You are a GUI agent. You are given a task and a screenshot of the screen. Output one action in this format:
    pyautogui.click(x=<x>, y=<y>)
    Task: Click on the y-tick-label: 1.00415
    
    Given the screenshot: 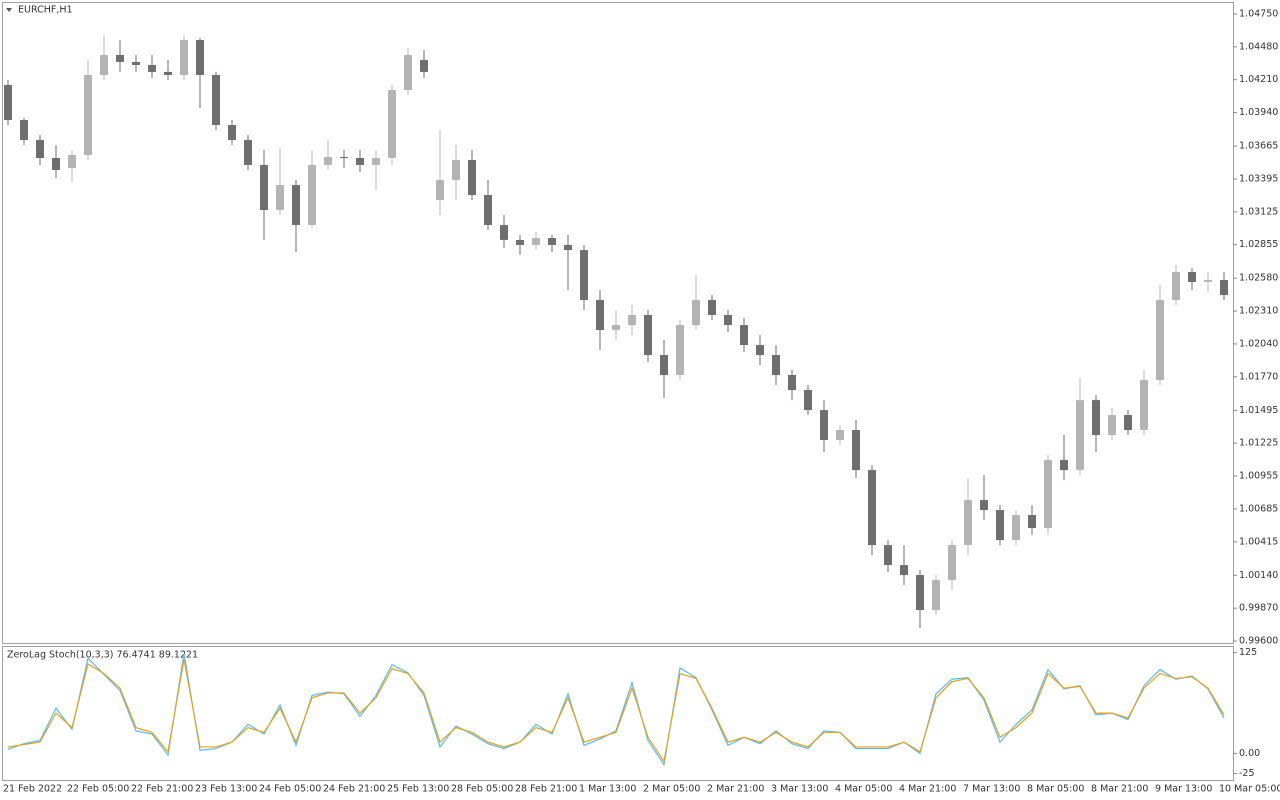 What is the action you would take?
    pyautogui.click(x=1258, y=541)
    